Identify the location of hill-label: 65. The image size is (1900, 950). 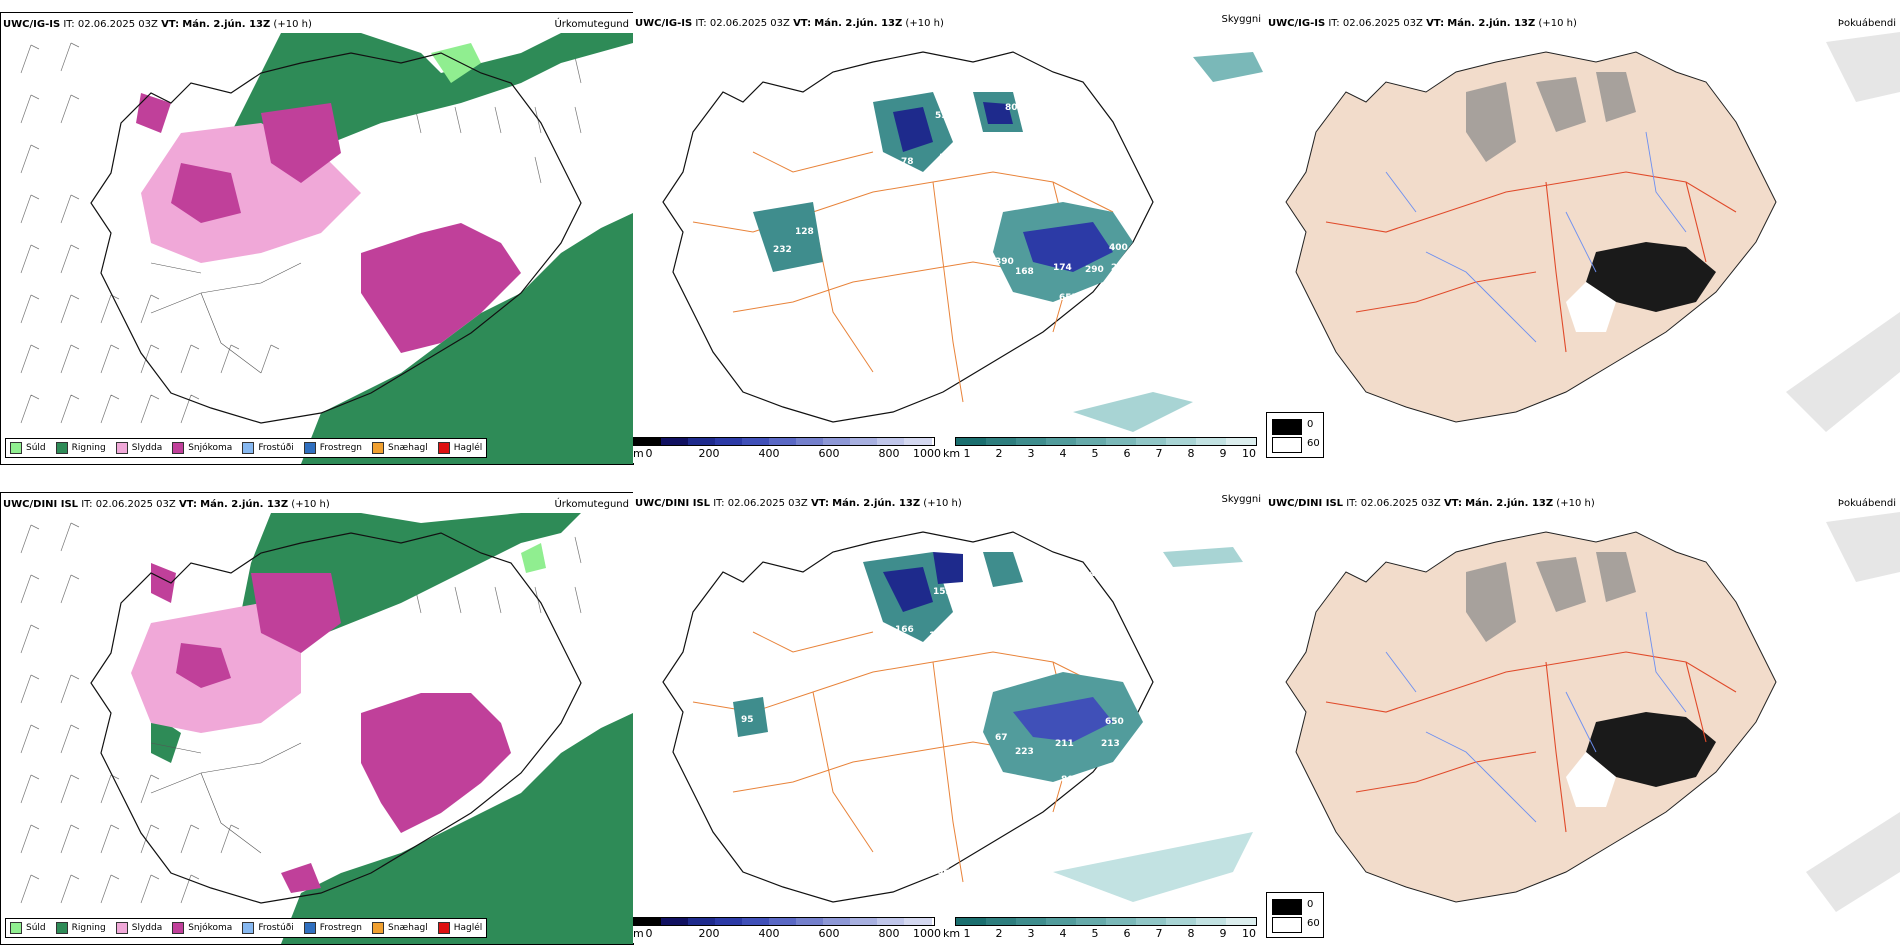
(1135, 766).